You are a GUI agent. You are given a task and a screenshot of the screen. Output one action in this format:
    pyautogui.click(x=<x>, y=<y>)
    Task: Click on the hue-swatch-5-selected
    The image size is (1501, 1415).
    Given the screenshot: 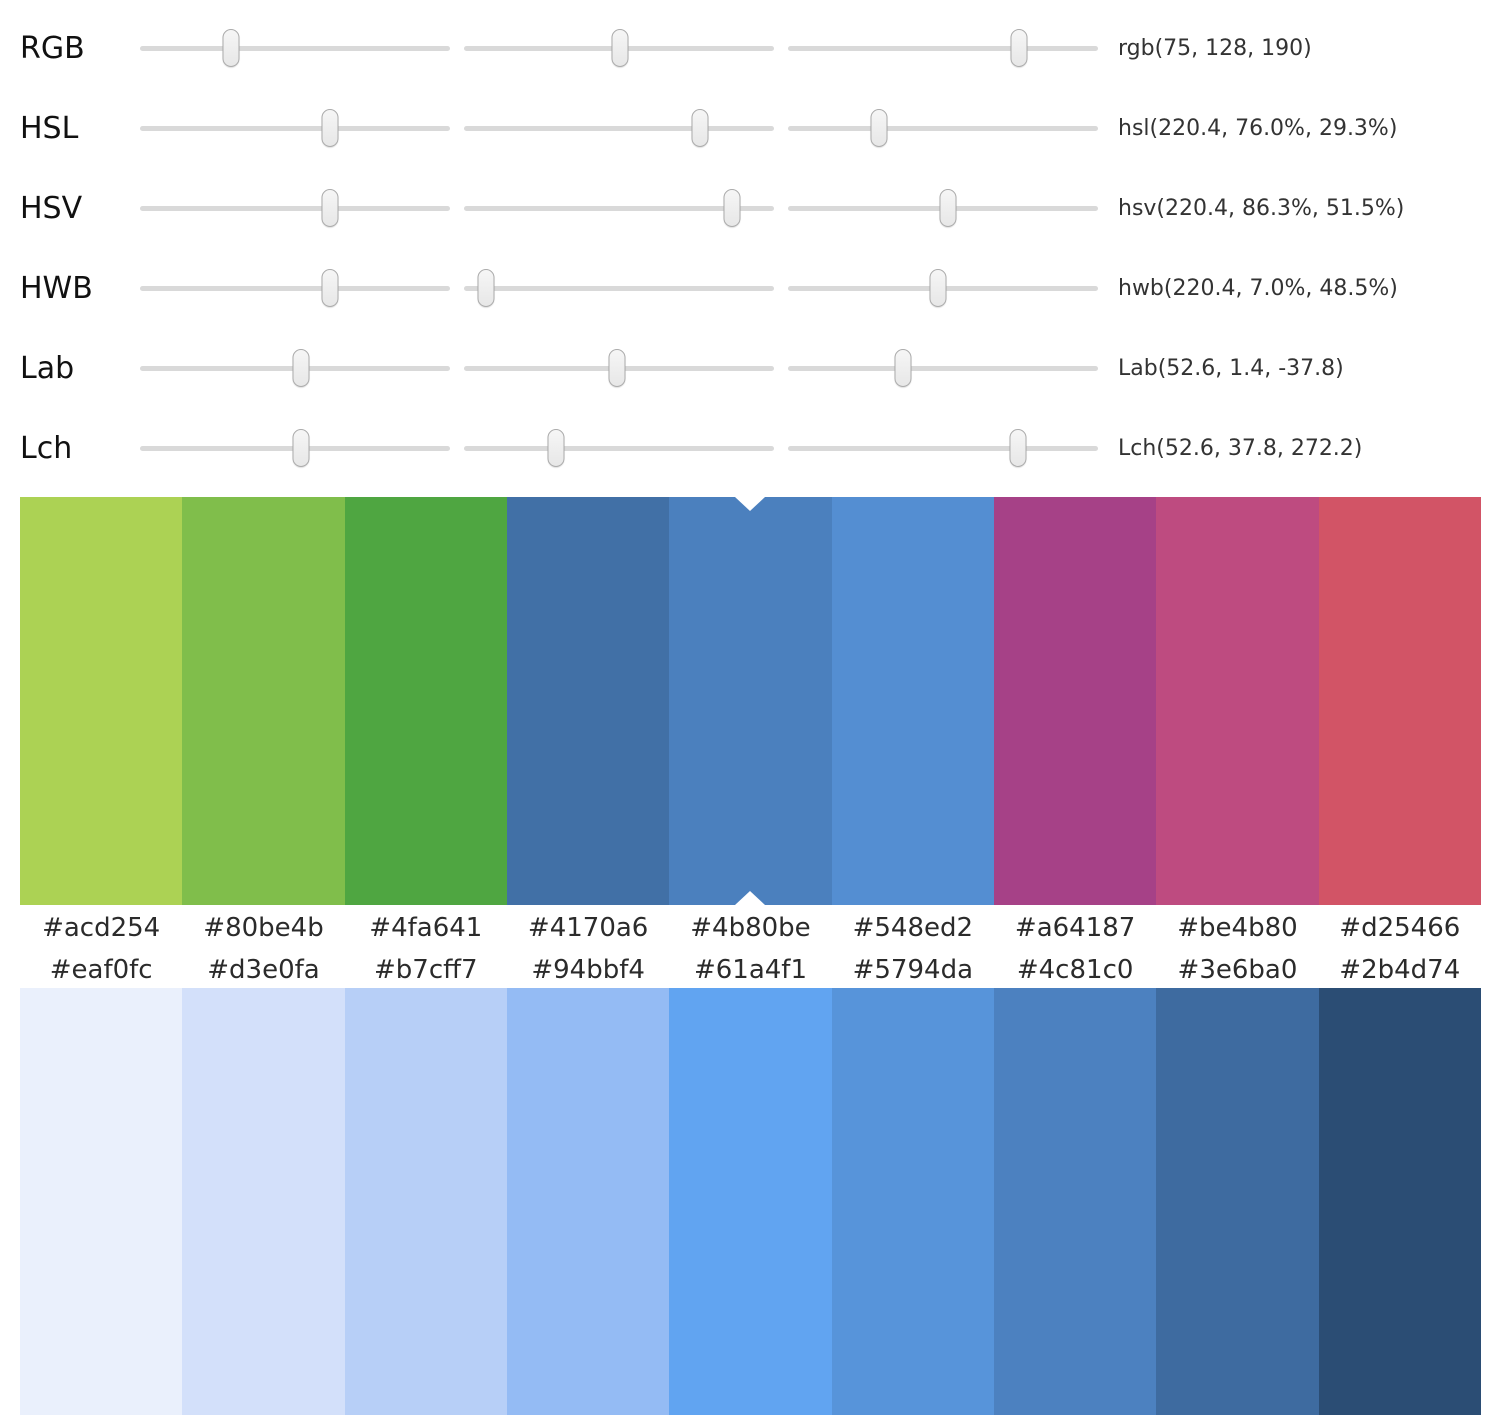 What is the action you would take?
    pyautogui.click(x=750, y=701)
    